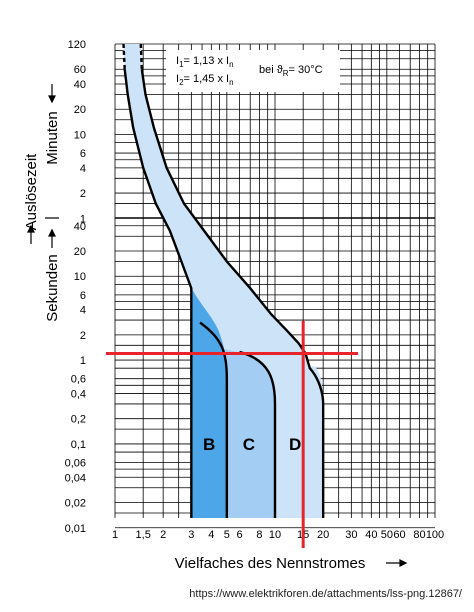  What do you see at coordinates (239, 535) in the screenshot?
I see `x-tick-label: 6` at bounding box center [239, 535].